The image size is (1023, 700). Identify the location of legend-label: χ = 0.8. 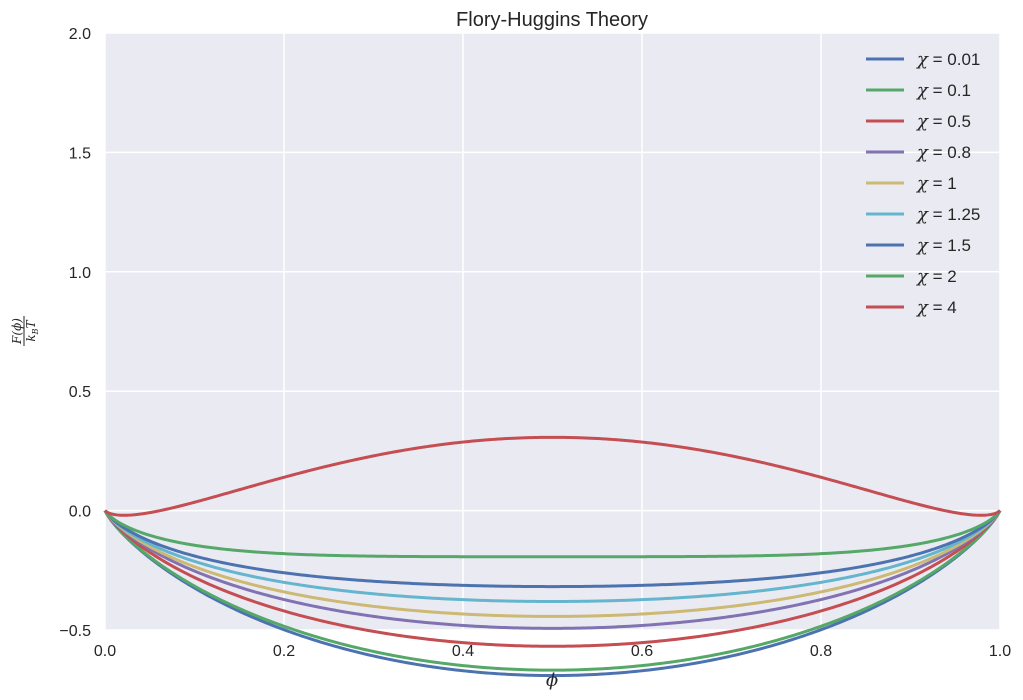
(943, 152).